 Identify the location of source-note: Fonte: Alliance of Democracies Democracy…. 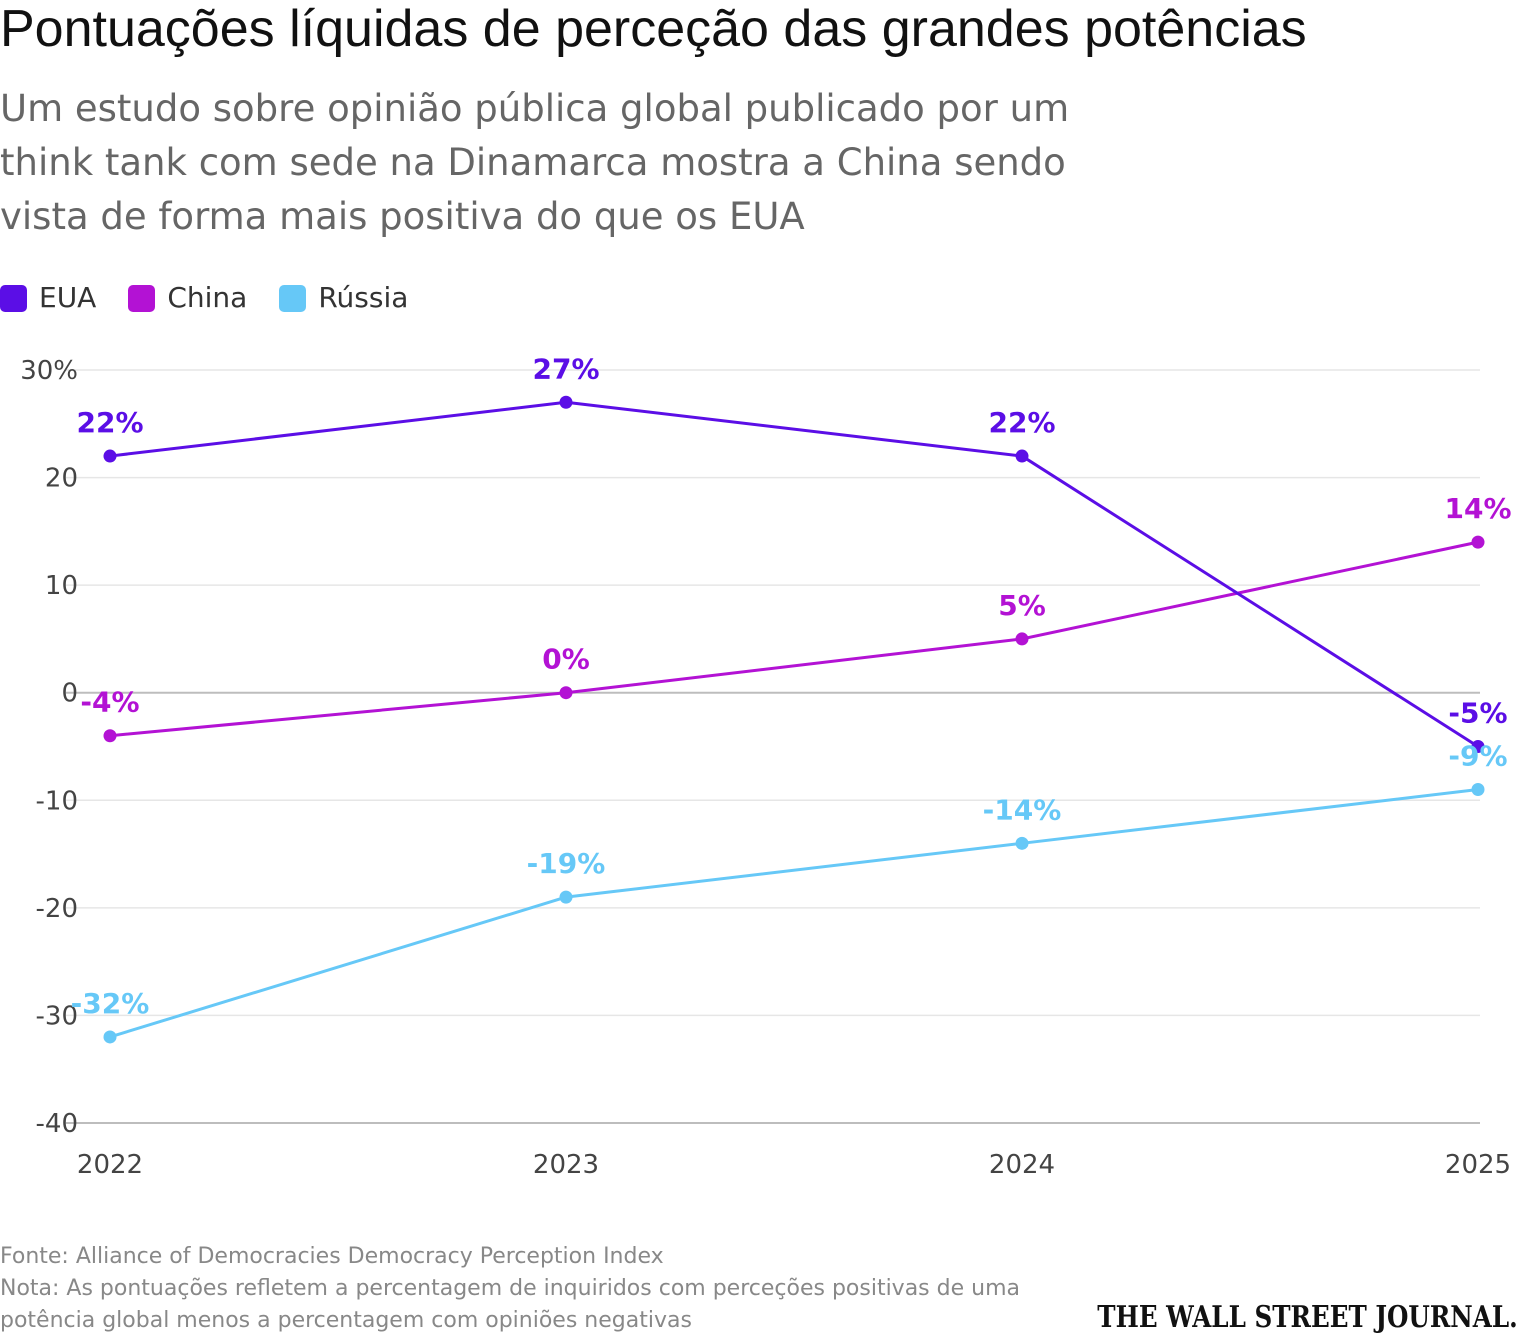
(332, 1256).